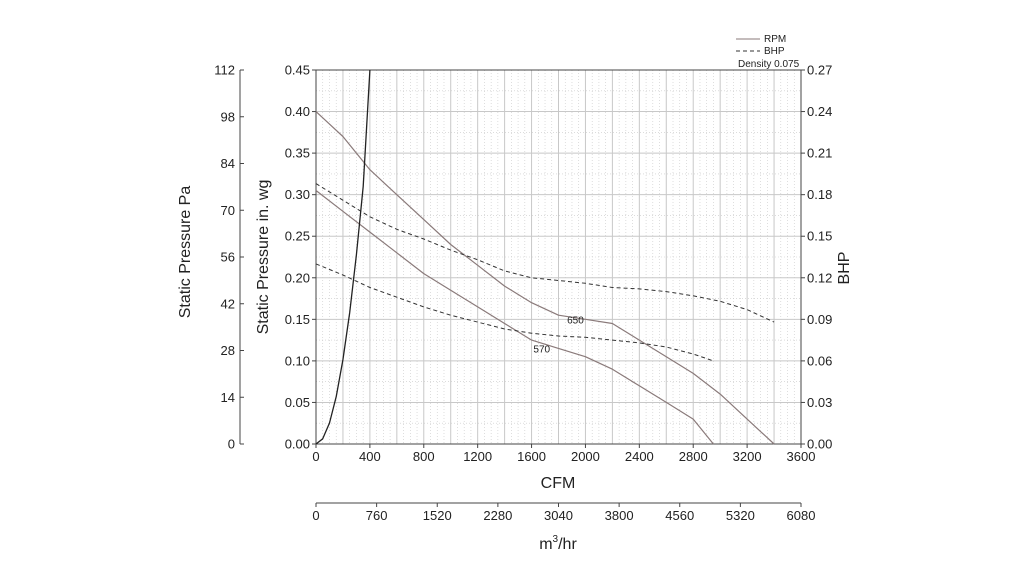 The height and width of the screenshot is (576, 1024). What do you see at coordinates (619, 515) in the screenshot?
I see `x2-tick-label: 3800` at bounding box center [619, 515].